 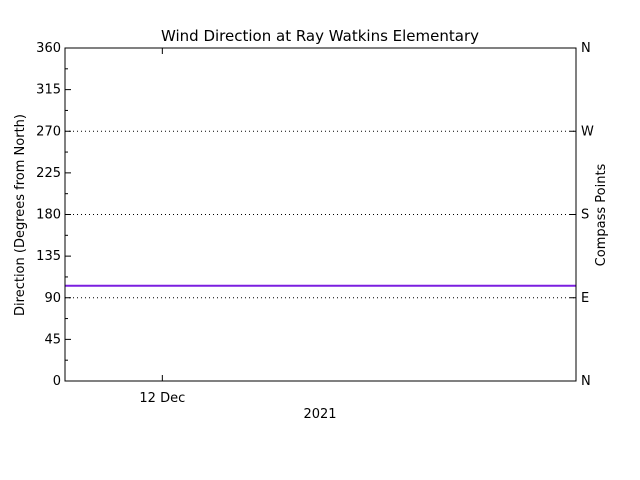 I want to click on right-y-axis: N E S W N, so click(x=582, y=215).